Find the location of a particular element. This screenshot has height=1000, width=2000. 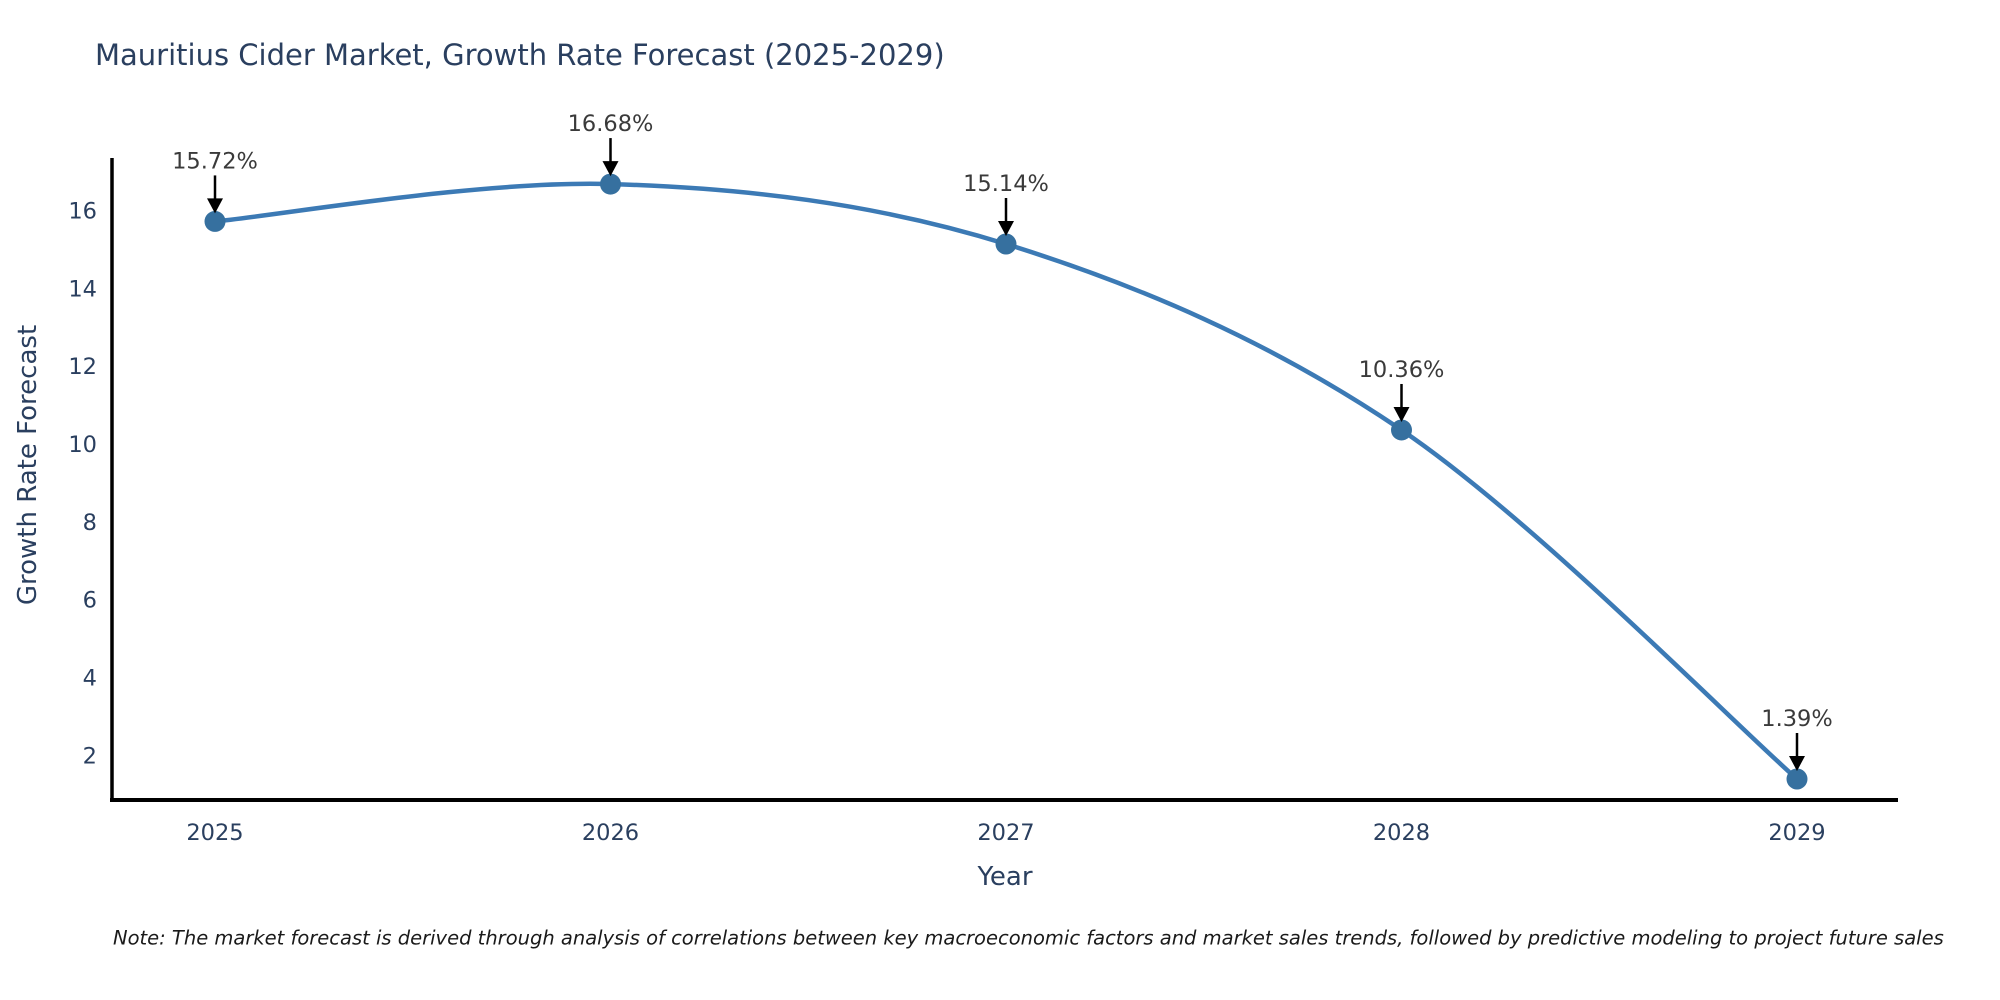

x-tick-label: 2029 is located at coordinates (1796, 833).